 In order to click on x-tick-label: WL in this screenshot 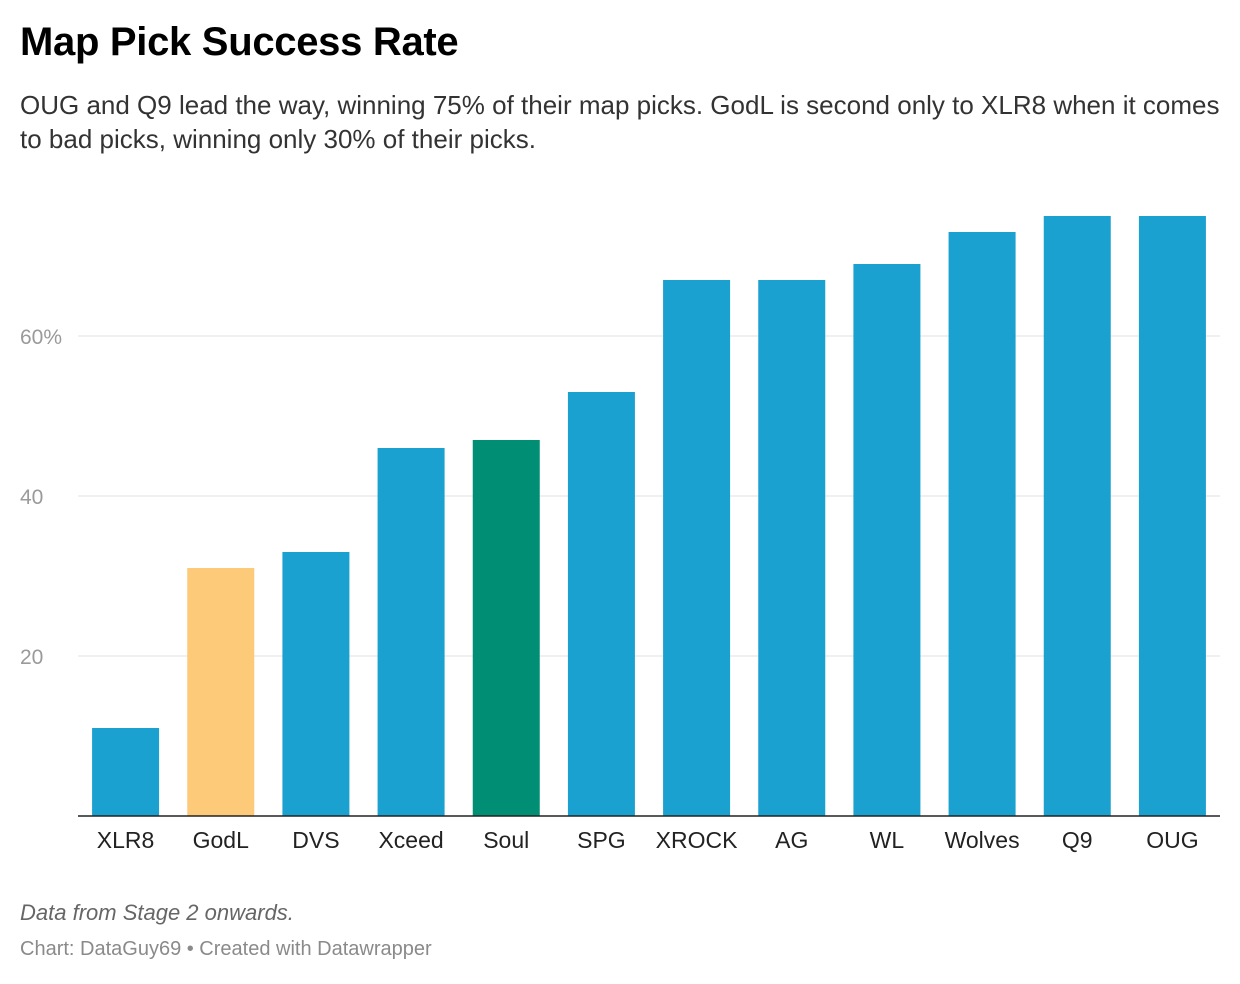, I will do `click(887, 840)`.